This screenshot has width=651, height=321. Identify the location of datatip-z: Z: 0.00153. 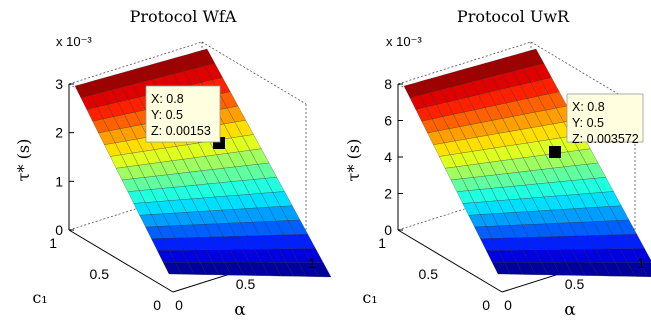
(181, 131).